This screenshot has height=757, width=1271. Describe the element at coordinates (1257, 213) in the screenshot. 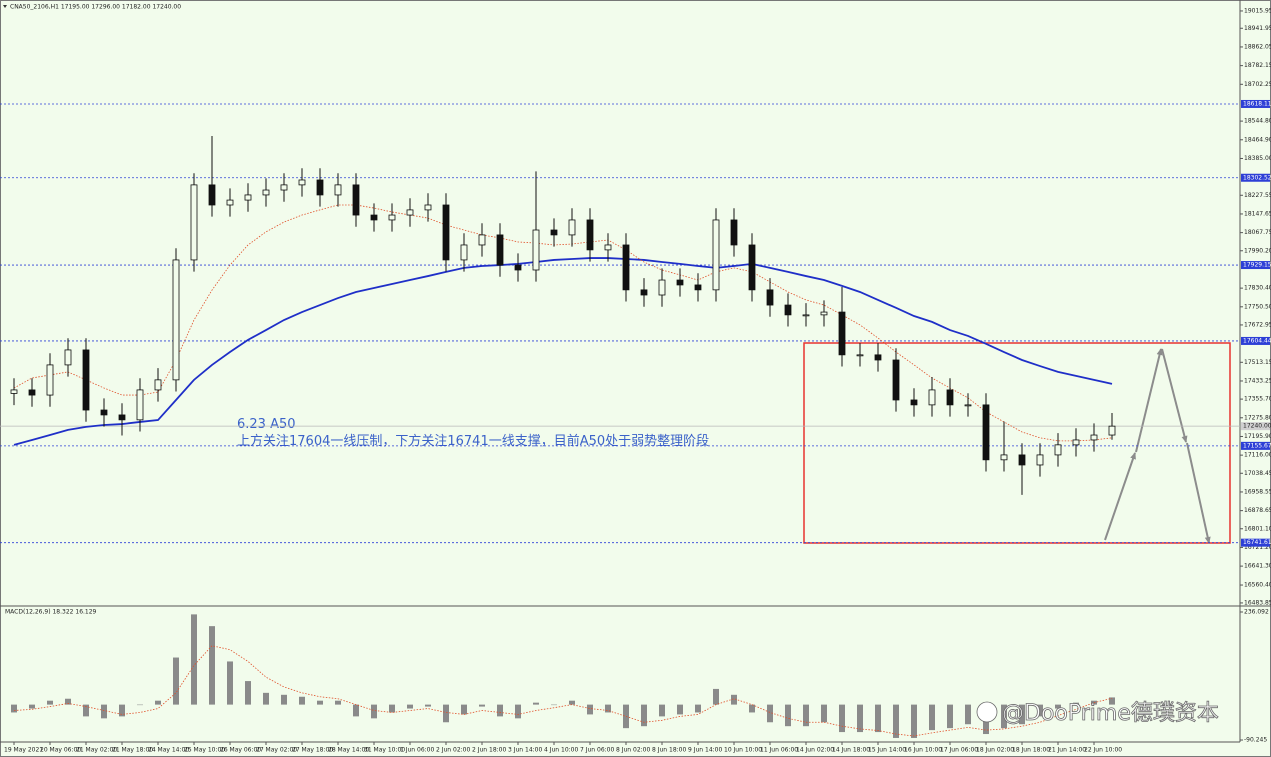

I see `y-tick-label: 18147.65` at that location.